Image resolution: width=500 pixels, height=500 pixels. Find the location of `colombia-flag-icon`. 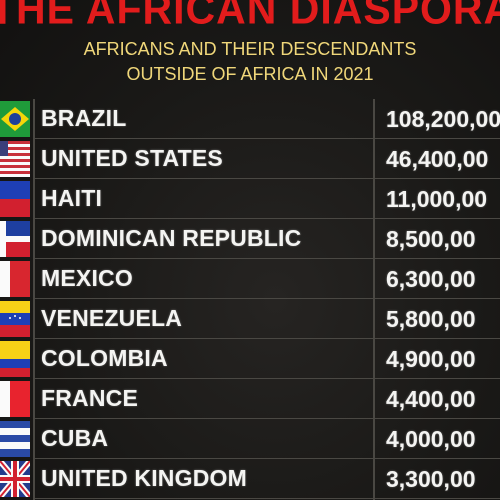

colombia-flag-icon is located at coordinates (15, 359).